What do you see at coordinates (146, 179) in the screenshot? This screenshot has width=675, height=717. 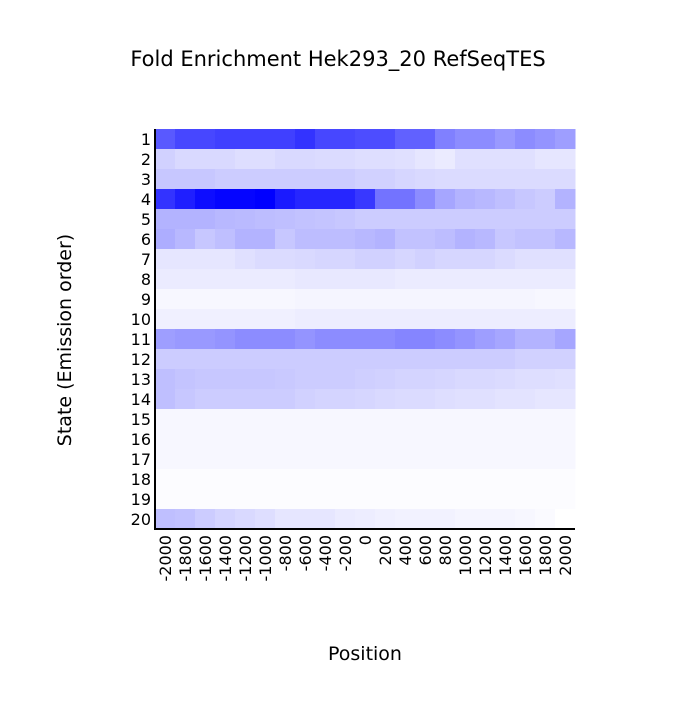 I see `y-tick-label: 3` at bounding box center [146, 179].